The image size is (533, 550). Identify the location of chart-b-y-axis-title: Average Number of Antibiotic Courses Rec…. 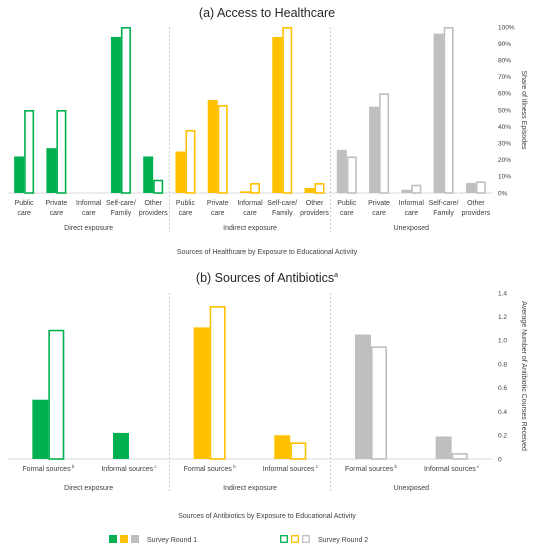
(523, 376).